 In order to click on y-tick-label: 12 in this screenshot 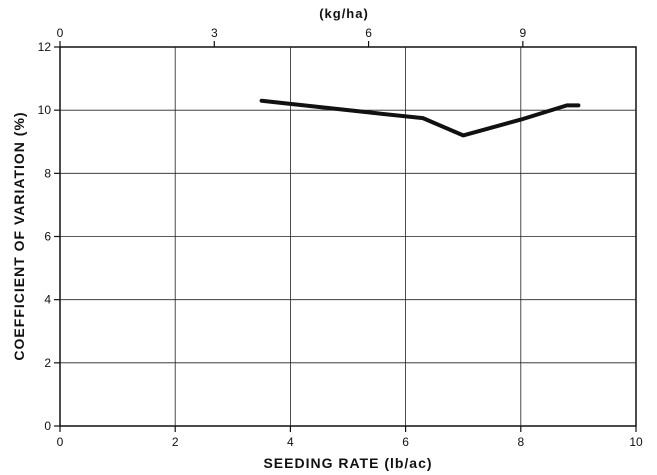, I will do `click(45, 47)`.